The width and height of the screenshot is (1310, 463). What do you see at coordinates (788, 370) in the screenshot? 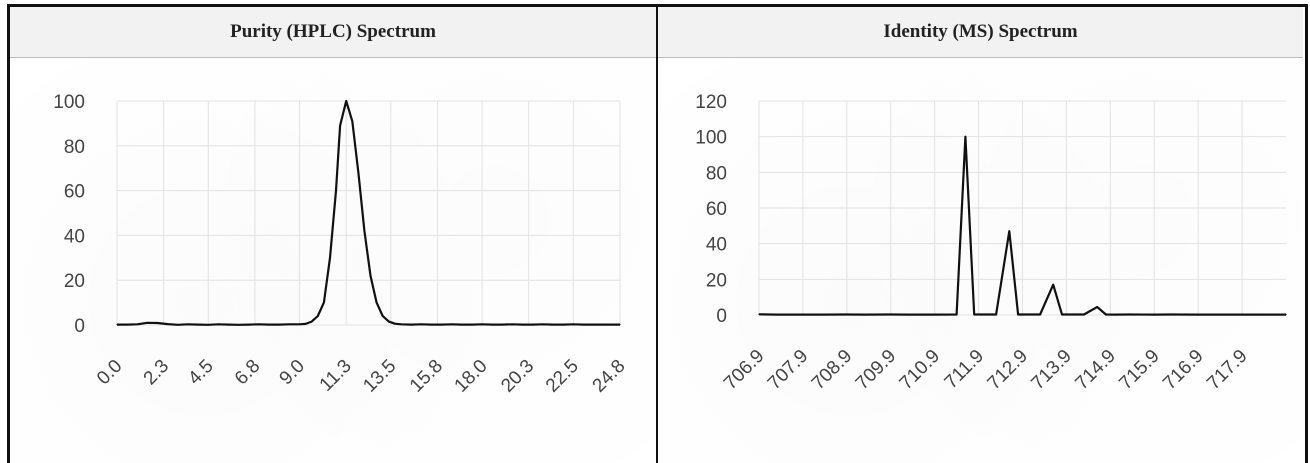
I see `x-tick-label: 707.9` at bounding box center [788, 370].